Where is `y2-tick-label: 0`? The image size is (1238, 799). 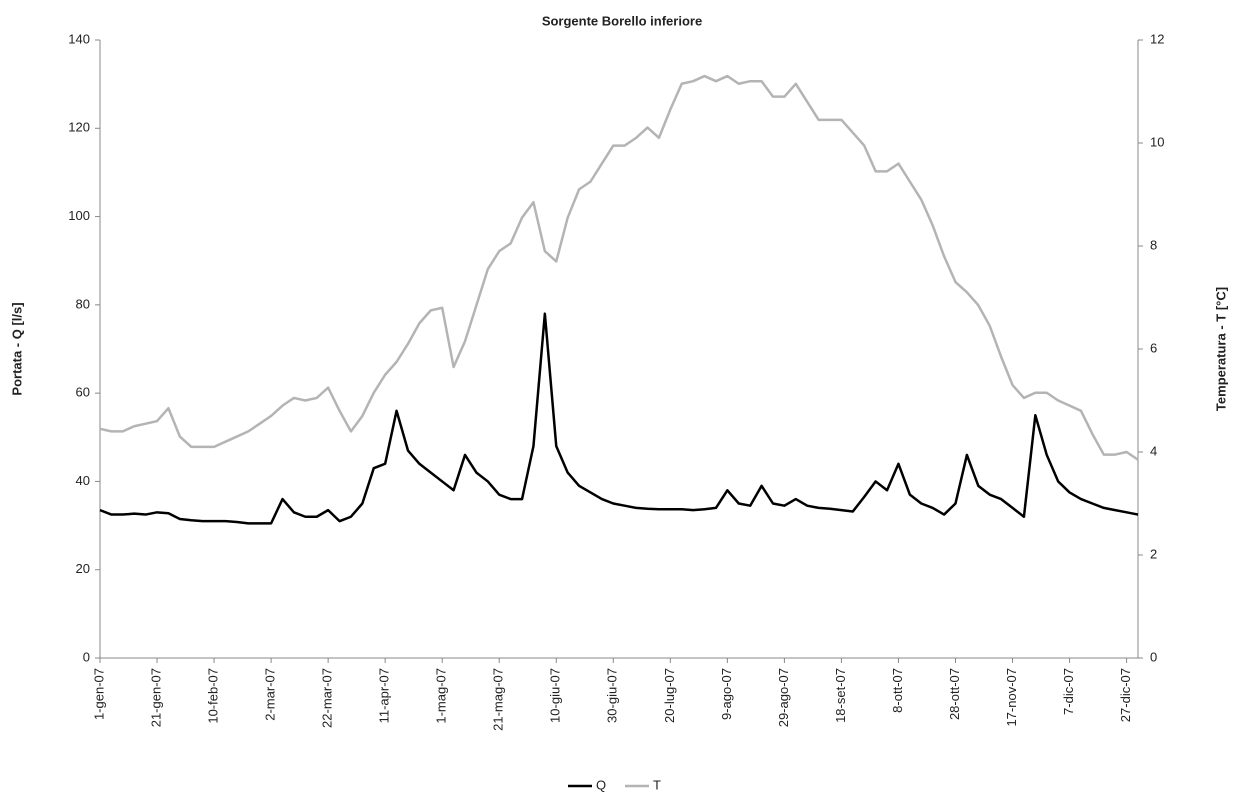 y2-tick-label: 0 is located at coordinates (1153, 656).